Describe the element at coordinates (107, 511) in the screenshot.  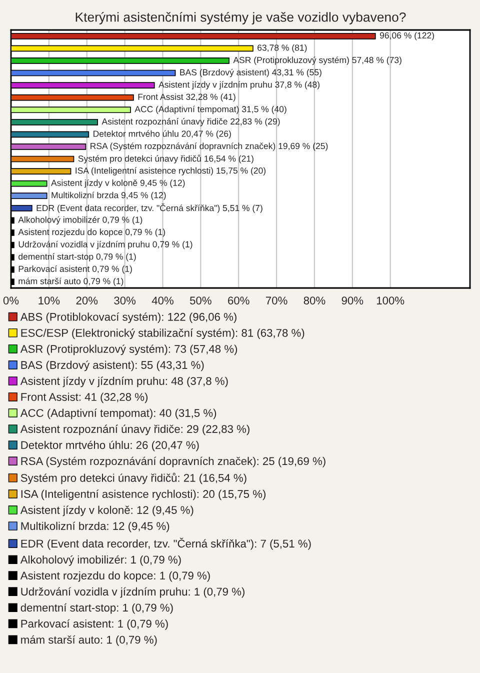
I see `legend-label: Asistent jízdy v koloně: 12 (9,45 %)` at that location.